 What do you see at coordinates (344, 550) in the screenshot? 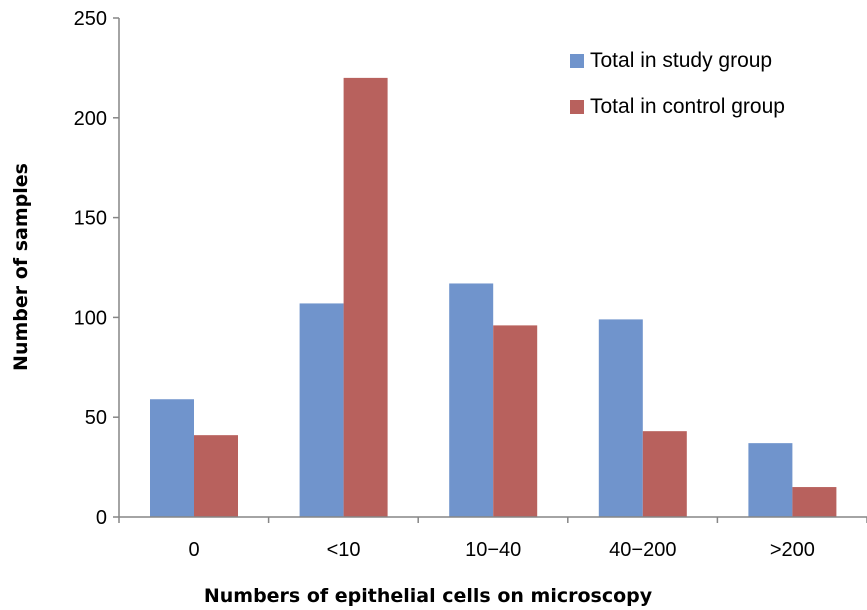
I see `x-tick-label: <10` at bounding box center [344, 550].